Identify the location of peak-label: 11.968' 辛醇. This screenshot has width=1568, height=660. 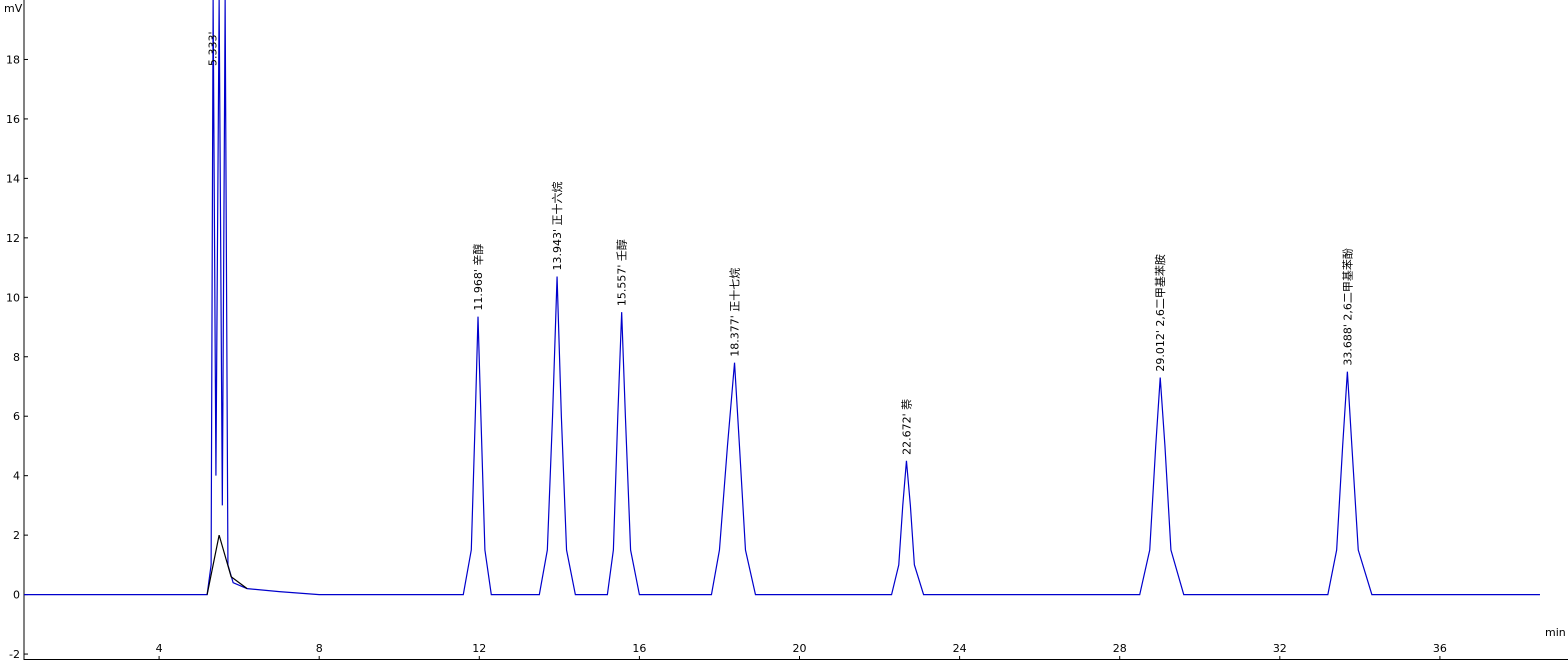
(478, 277).